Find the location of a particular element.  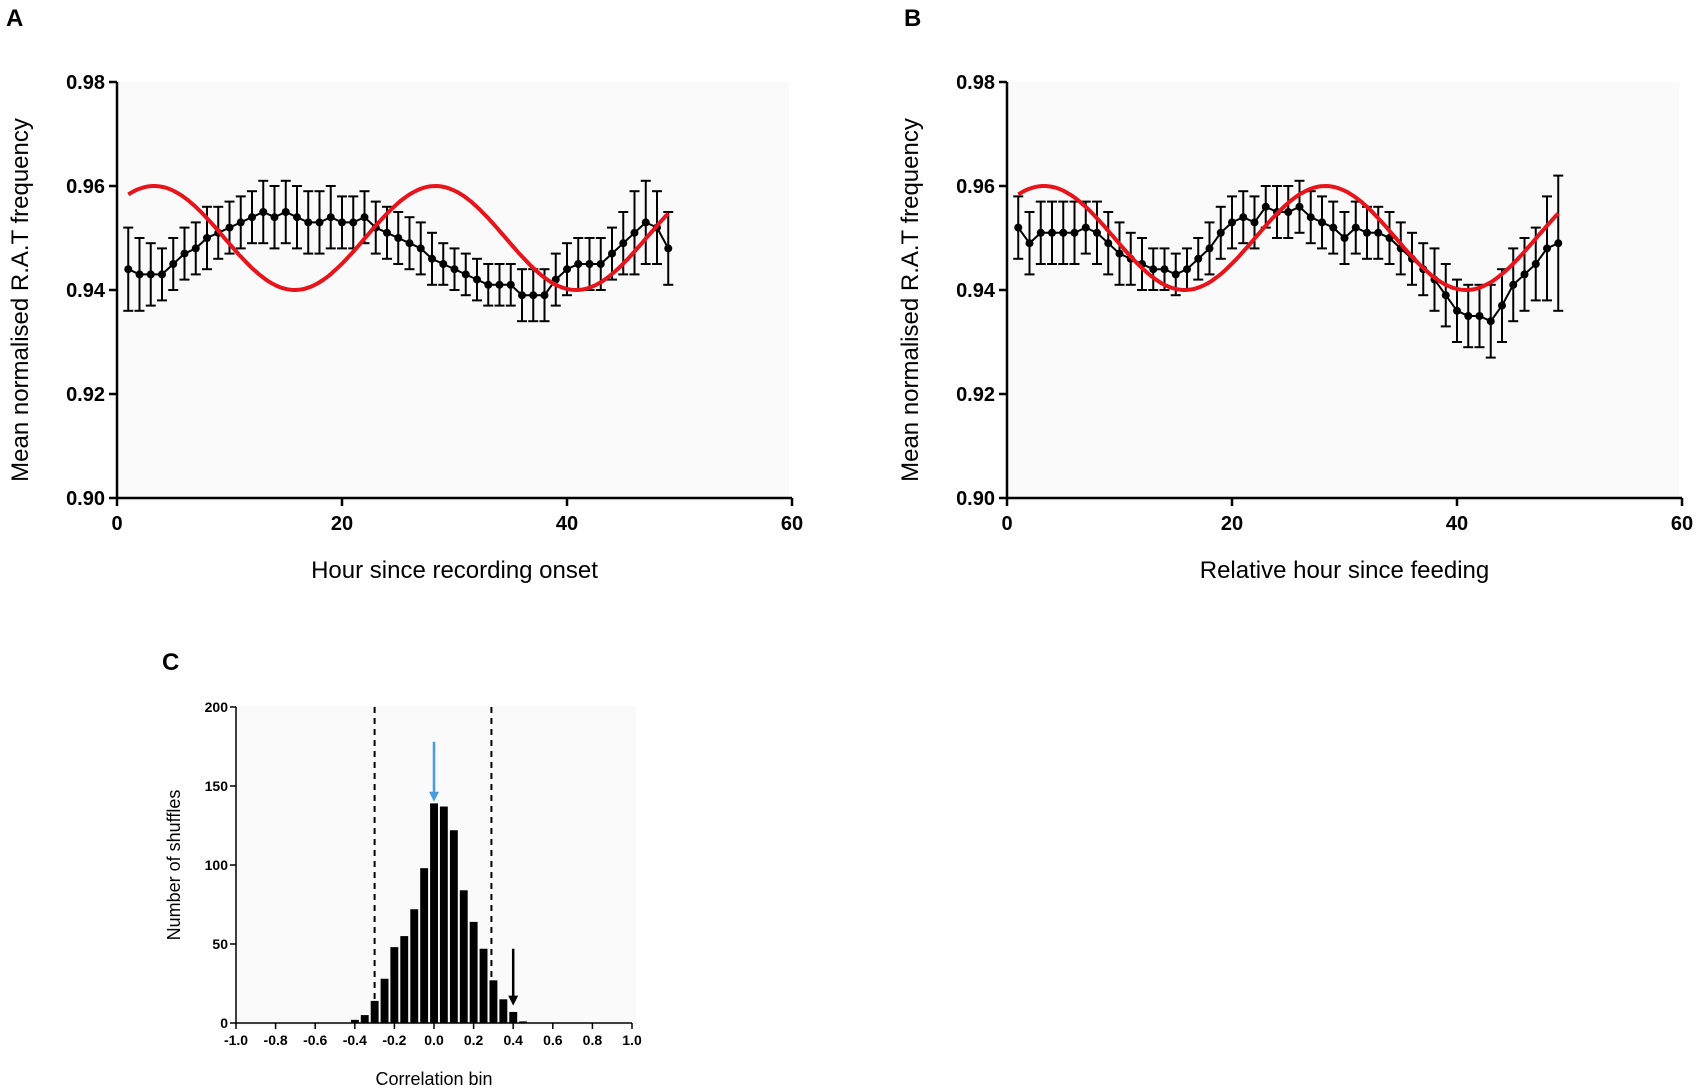

y-tick-label: 200 is located at coordinates (217, 707).